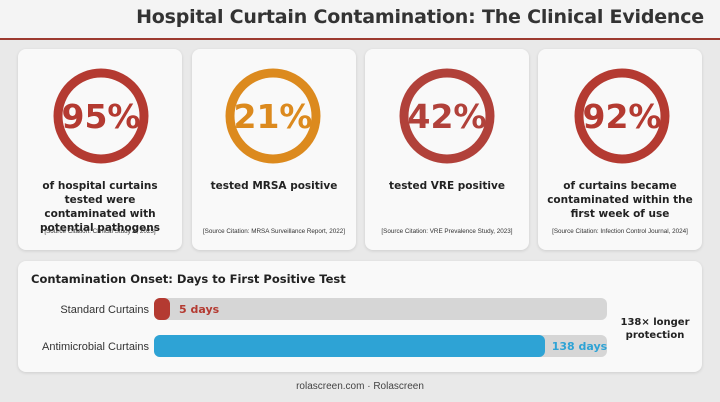 The width and height of the screenshot is (720, 402). I want to click on bar-standard, so click(162, 309).